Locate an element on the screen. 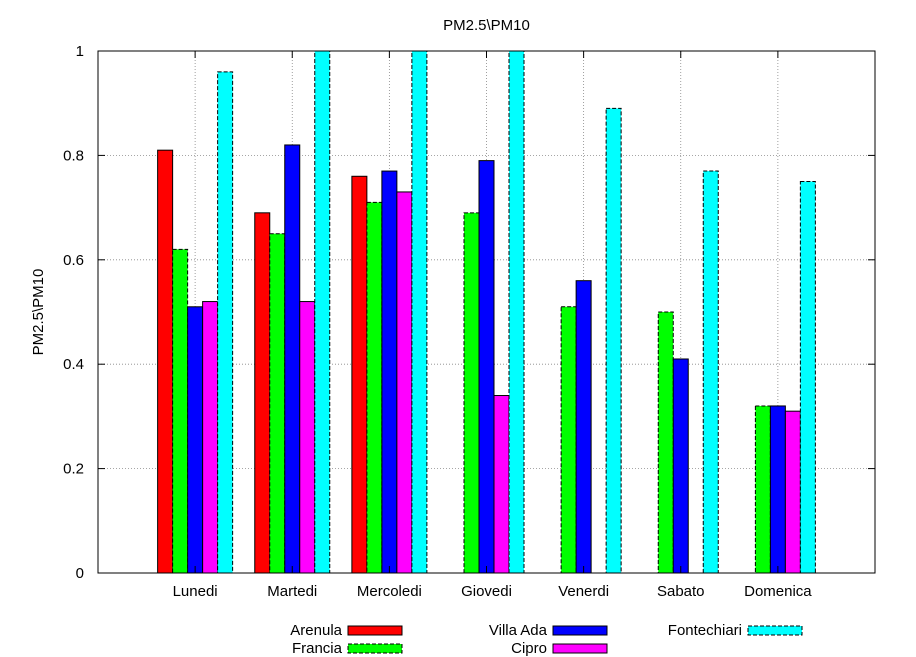  legend-label: Cipro is located at coordinates (529, 648).